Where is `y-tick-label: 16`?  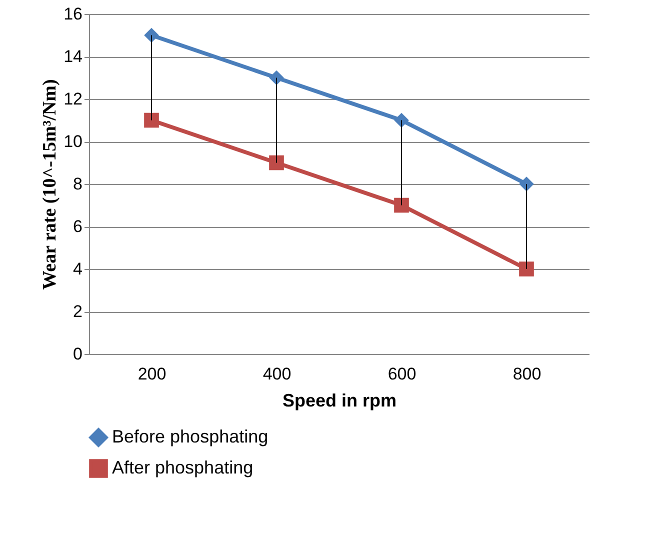
y-tick-label: 16 is located at coordinates (73, 14).